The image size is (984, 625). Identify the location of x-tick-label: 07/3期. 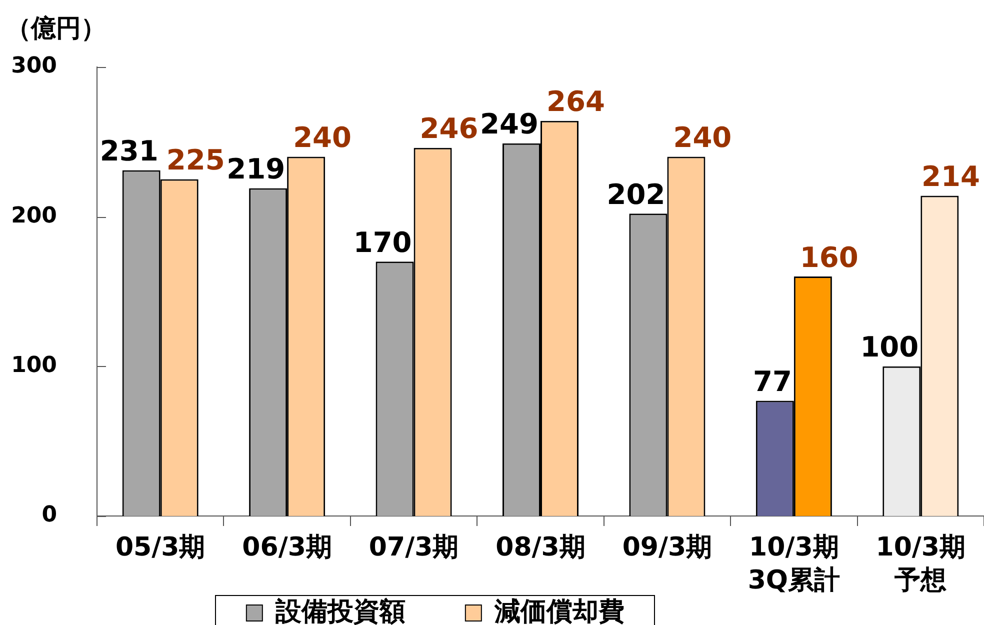
(413, 547).